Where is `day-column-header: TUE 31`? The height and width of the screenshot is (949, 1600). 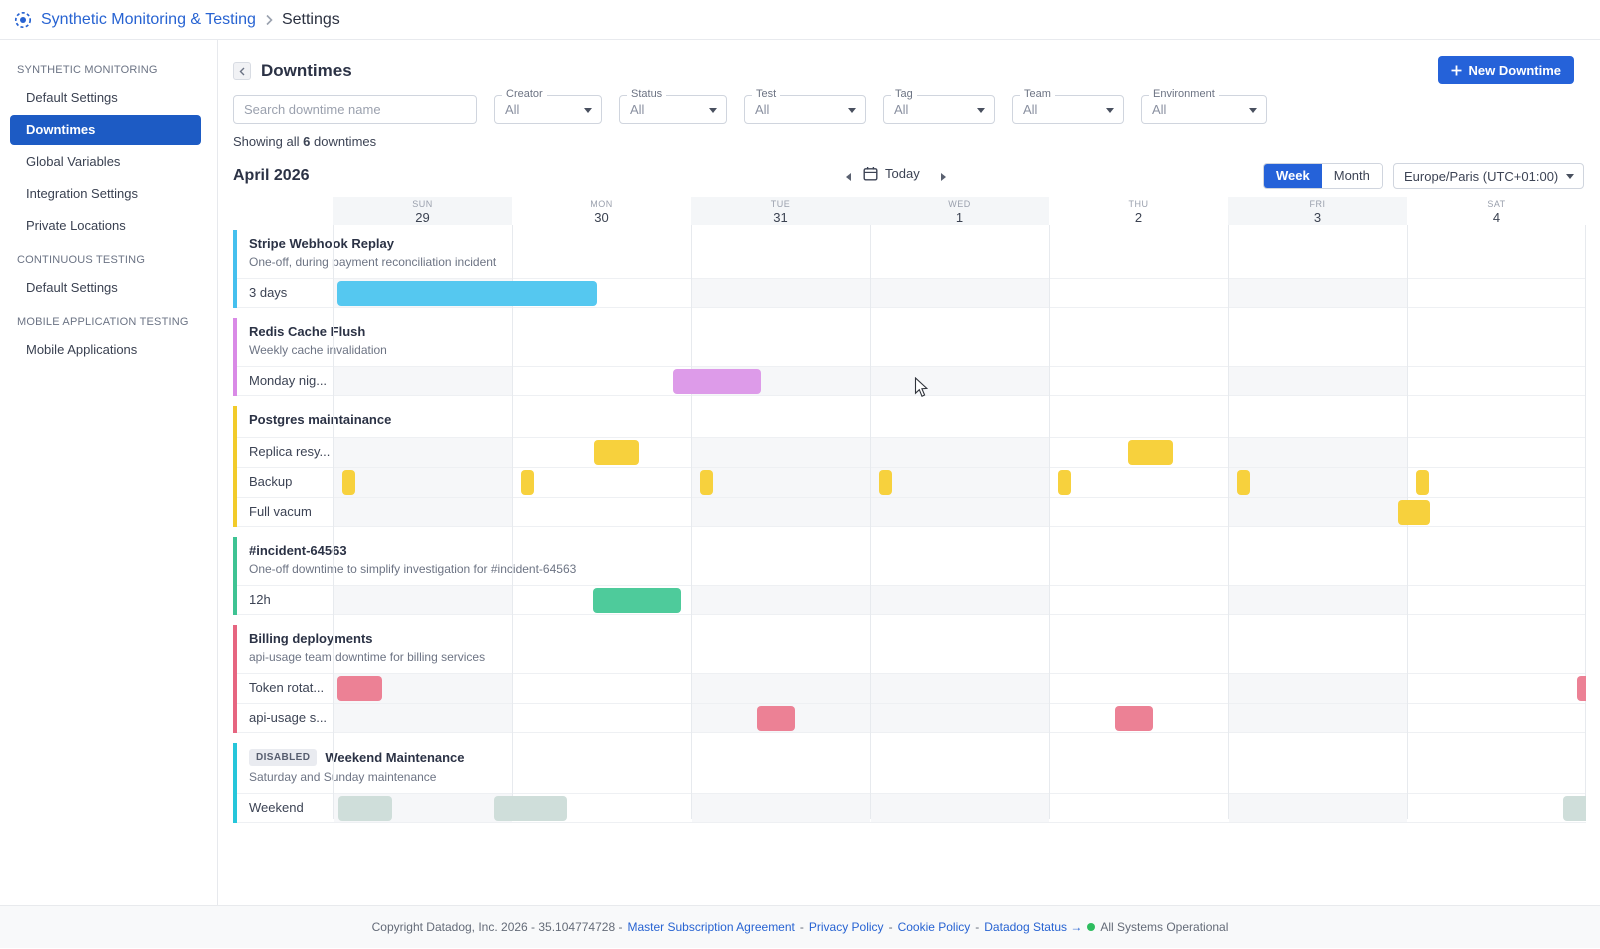 day-column-header: TUE 31 is located at coordinates (780, 211).